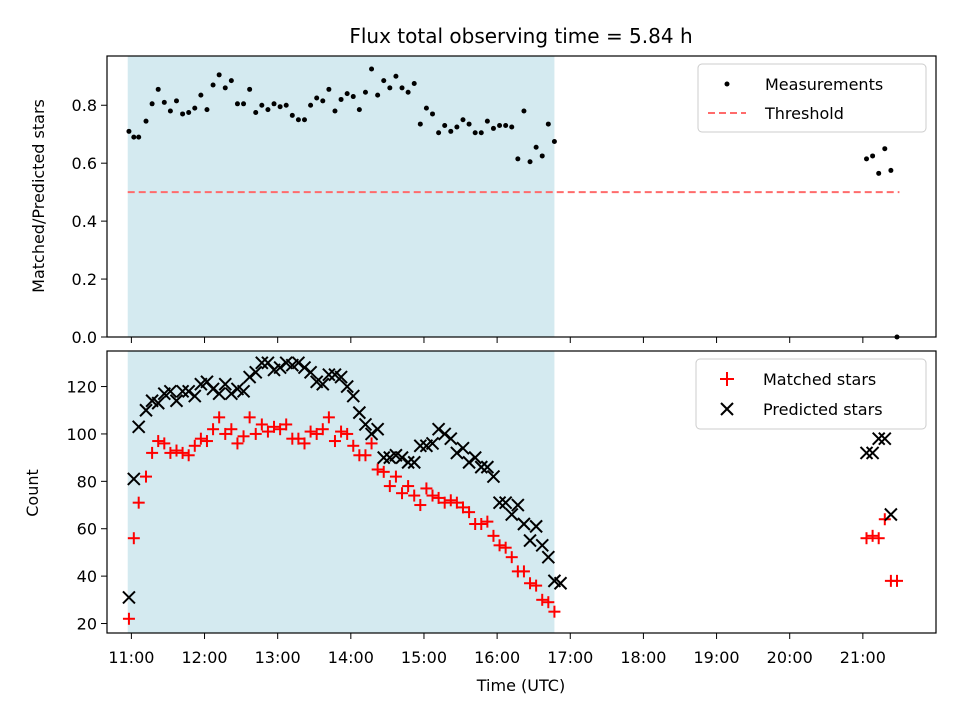 The height and width of the screenshot is (720, 960). I want to click on x-tick-label: 21:00, so click(863, 657).